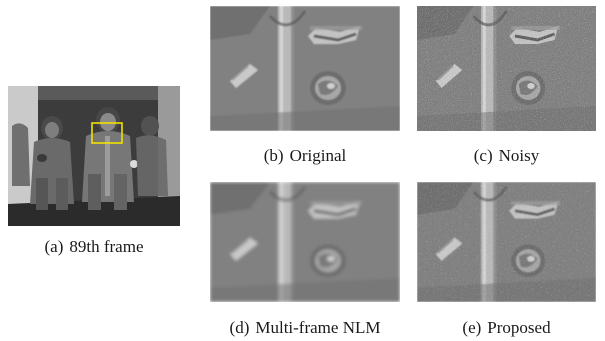 Image resolution: width=605 pixels, height=341 pixels. Describe the element at coordinates (305, 327) in the screenshot. I see `panel-d-caption: (d) Multi-frame NLM` at that location.